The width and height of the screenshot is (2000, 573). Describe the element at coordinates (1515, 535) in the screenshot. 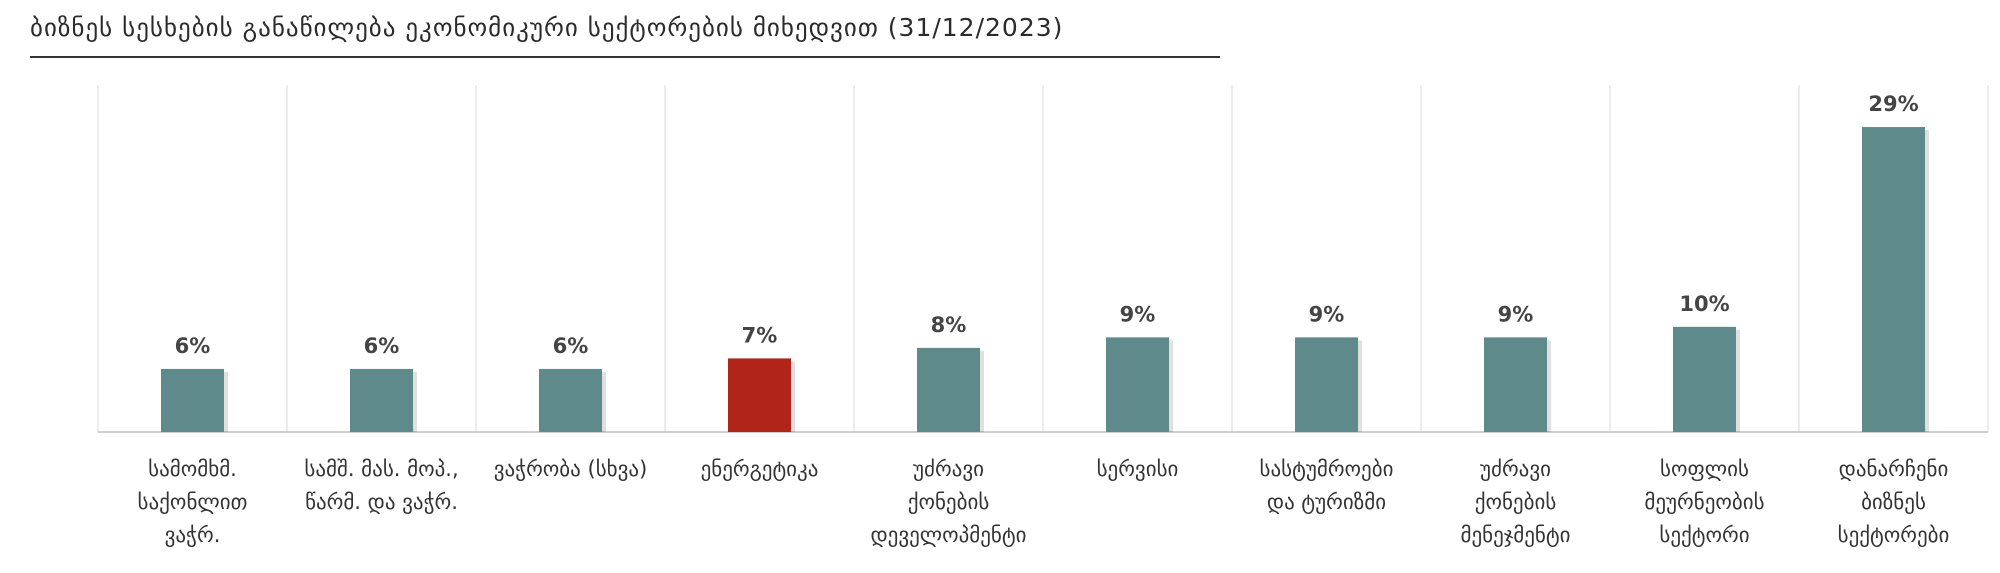

I see `category-label-line: მენეჯმენტი` at that location.